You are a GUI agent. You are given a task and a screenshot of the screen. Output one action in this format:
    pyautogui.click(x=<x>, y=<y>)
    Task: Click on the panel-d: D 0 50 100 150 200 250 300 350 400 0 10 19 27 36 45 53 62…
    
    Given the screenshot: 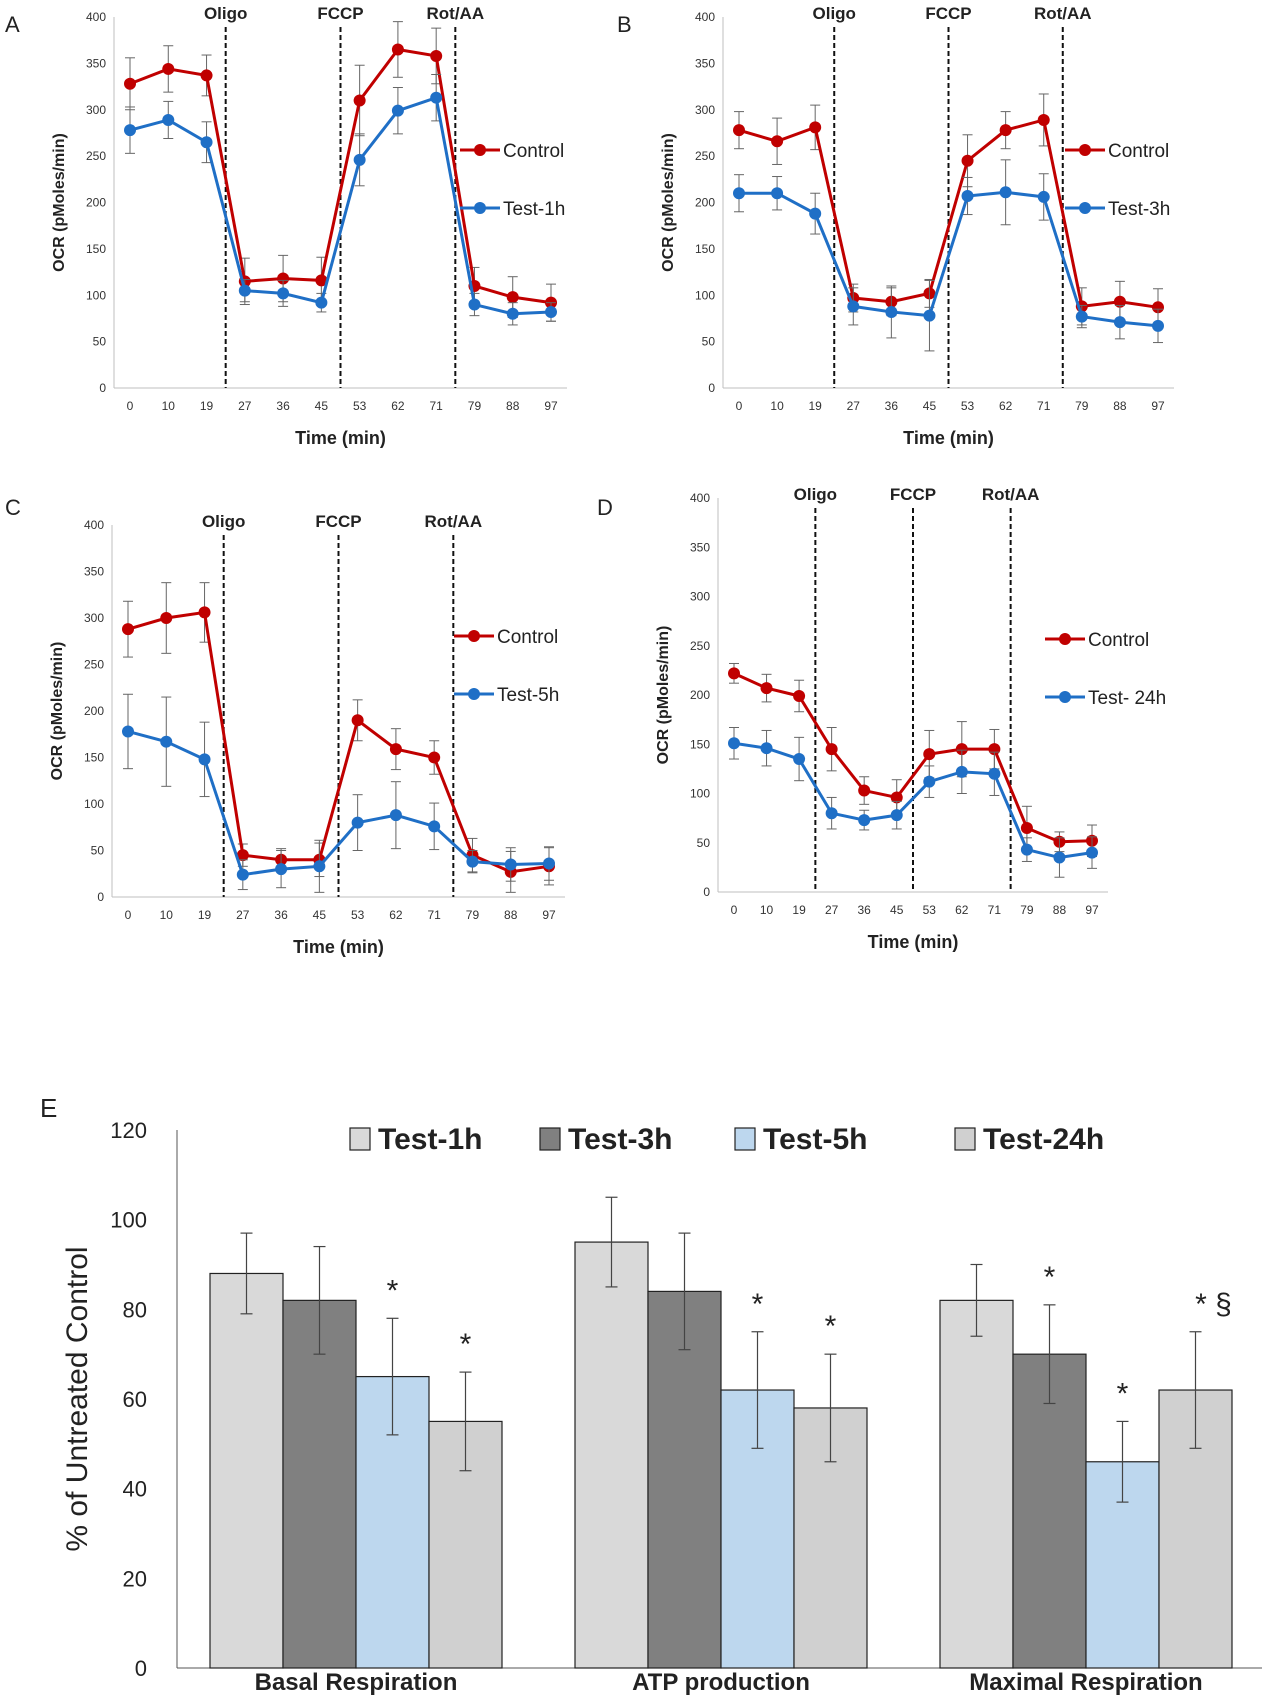 What is the action you would take?
    pyautogui.click(x=881, y=718)
    